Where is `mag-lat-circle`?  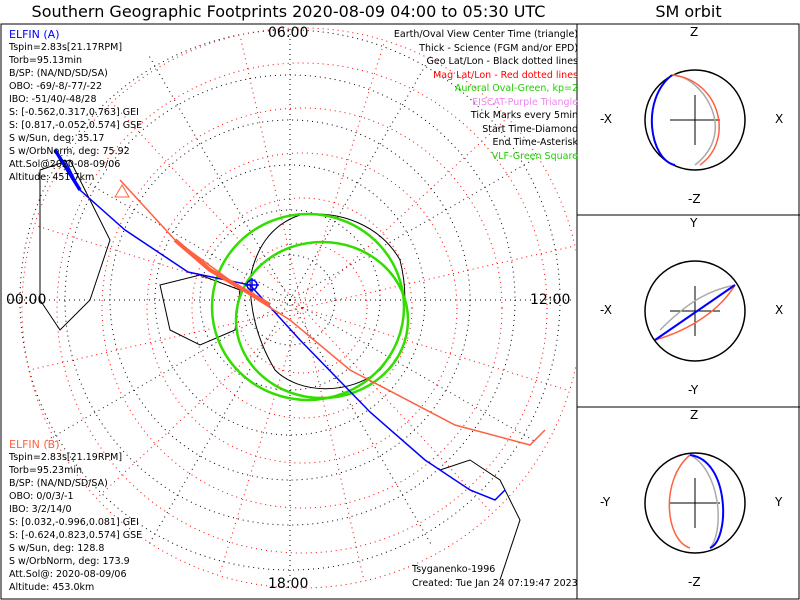 mag-lat-circle is located at coordinates (302, 308).